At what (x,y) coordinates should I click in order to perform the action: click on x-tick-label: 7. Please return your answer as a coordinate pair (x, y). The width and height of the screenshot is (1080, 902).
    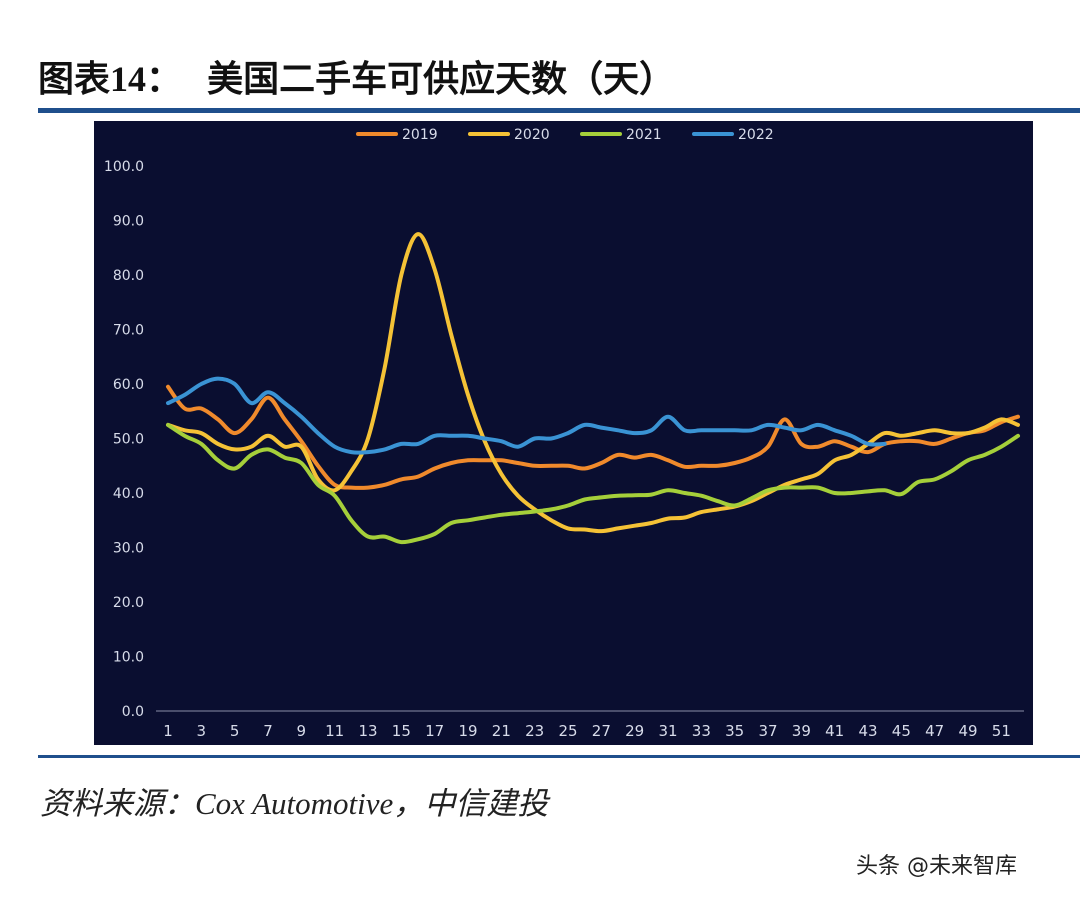
    Looking at the image, I should click on (268, 731).